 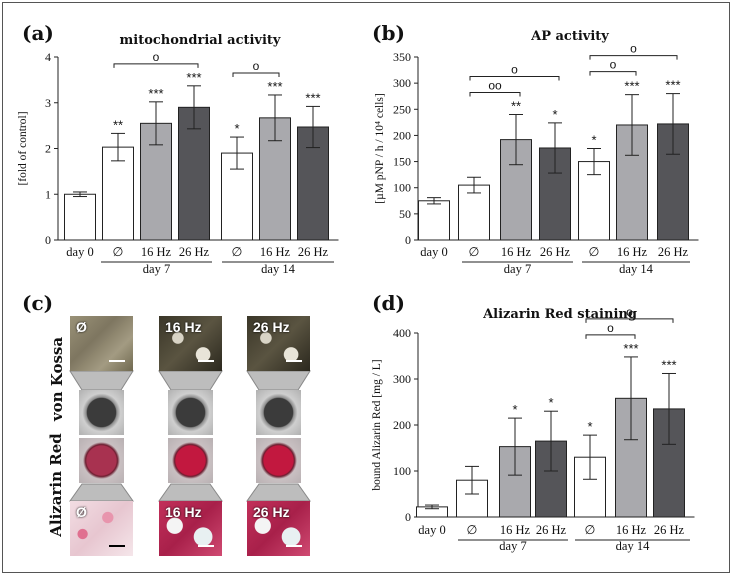 I want to click on y-tick-label: 4, so click(x=48, y=57).